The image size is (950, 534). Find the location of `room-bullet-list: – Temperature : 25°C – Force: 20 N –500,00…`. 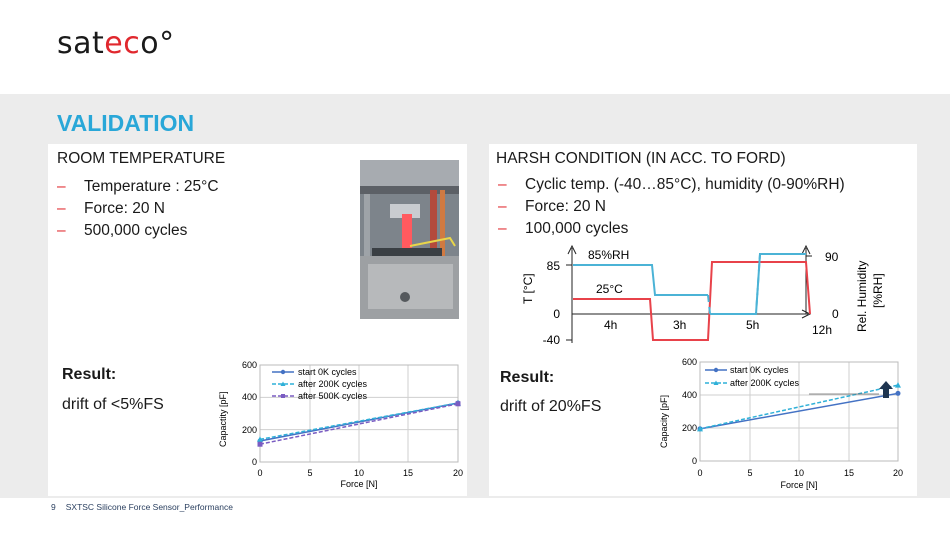

room-bullet-list: – Temperature : 25°C – Force: 20 N –500,00… is located at coordinates (138, 209).